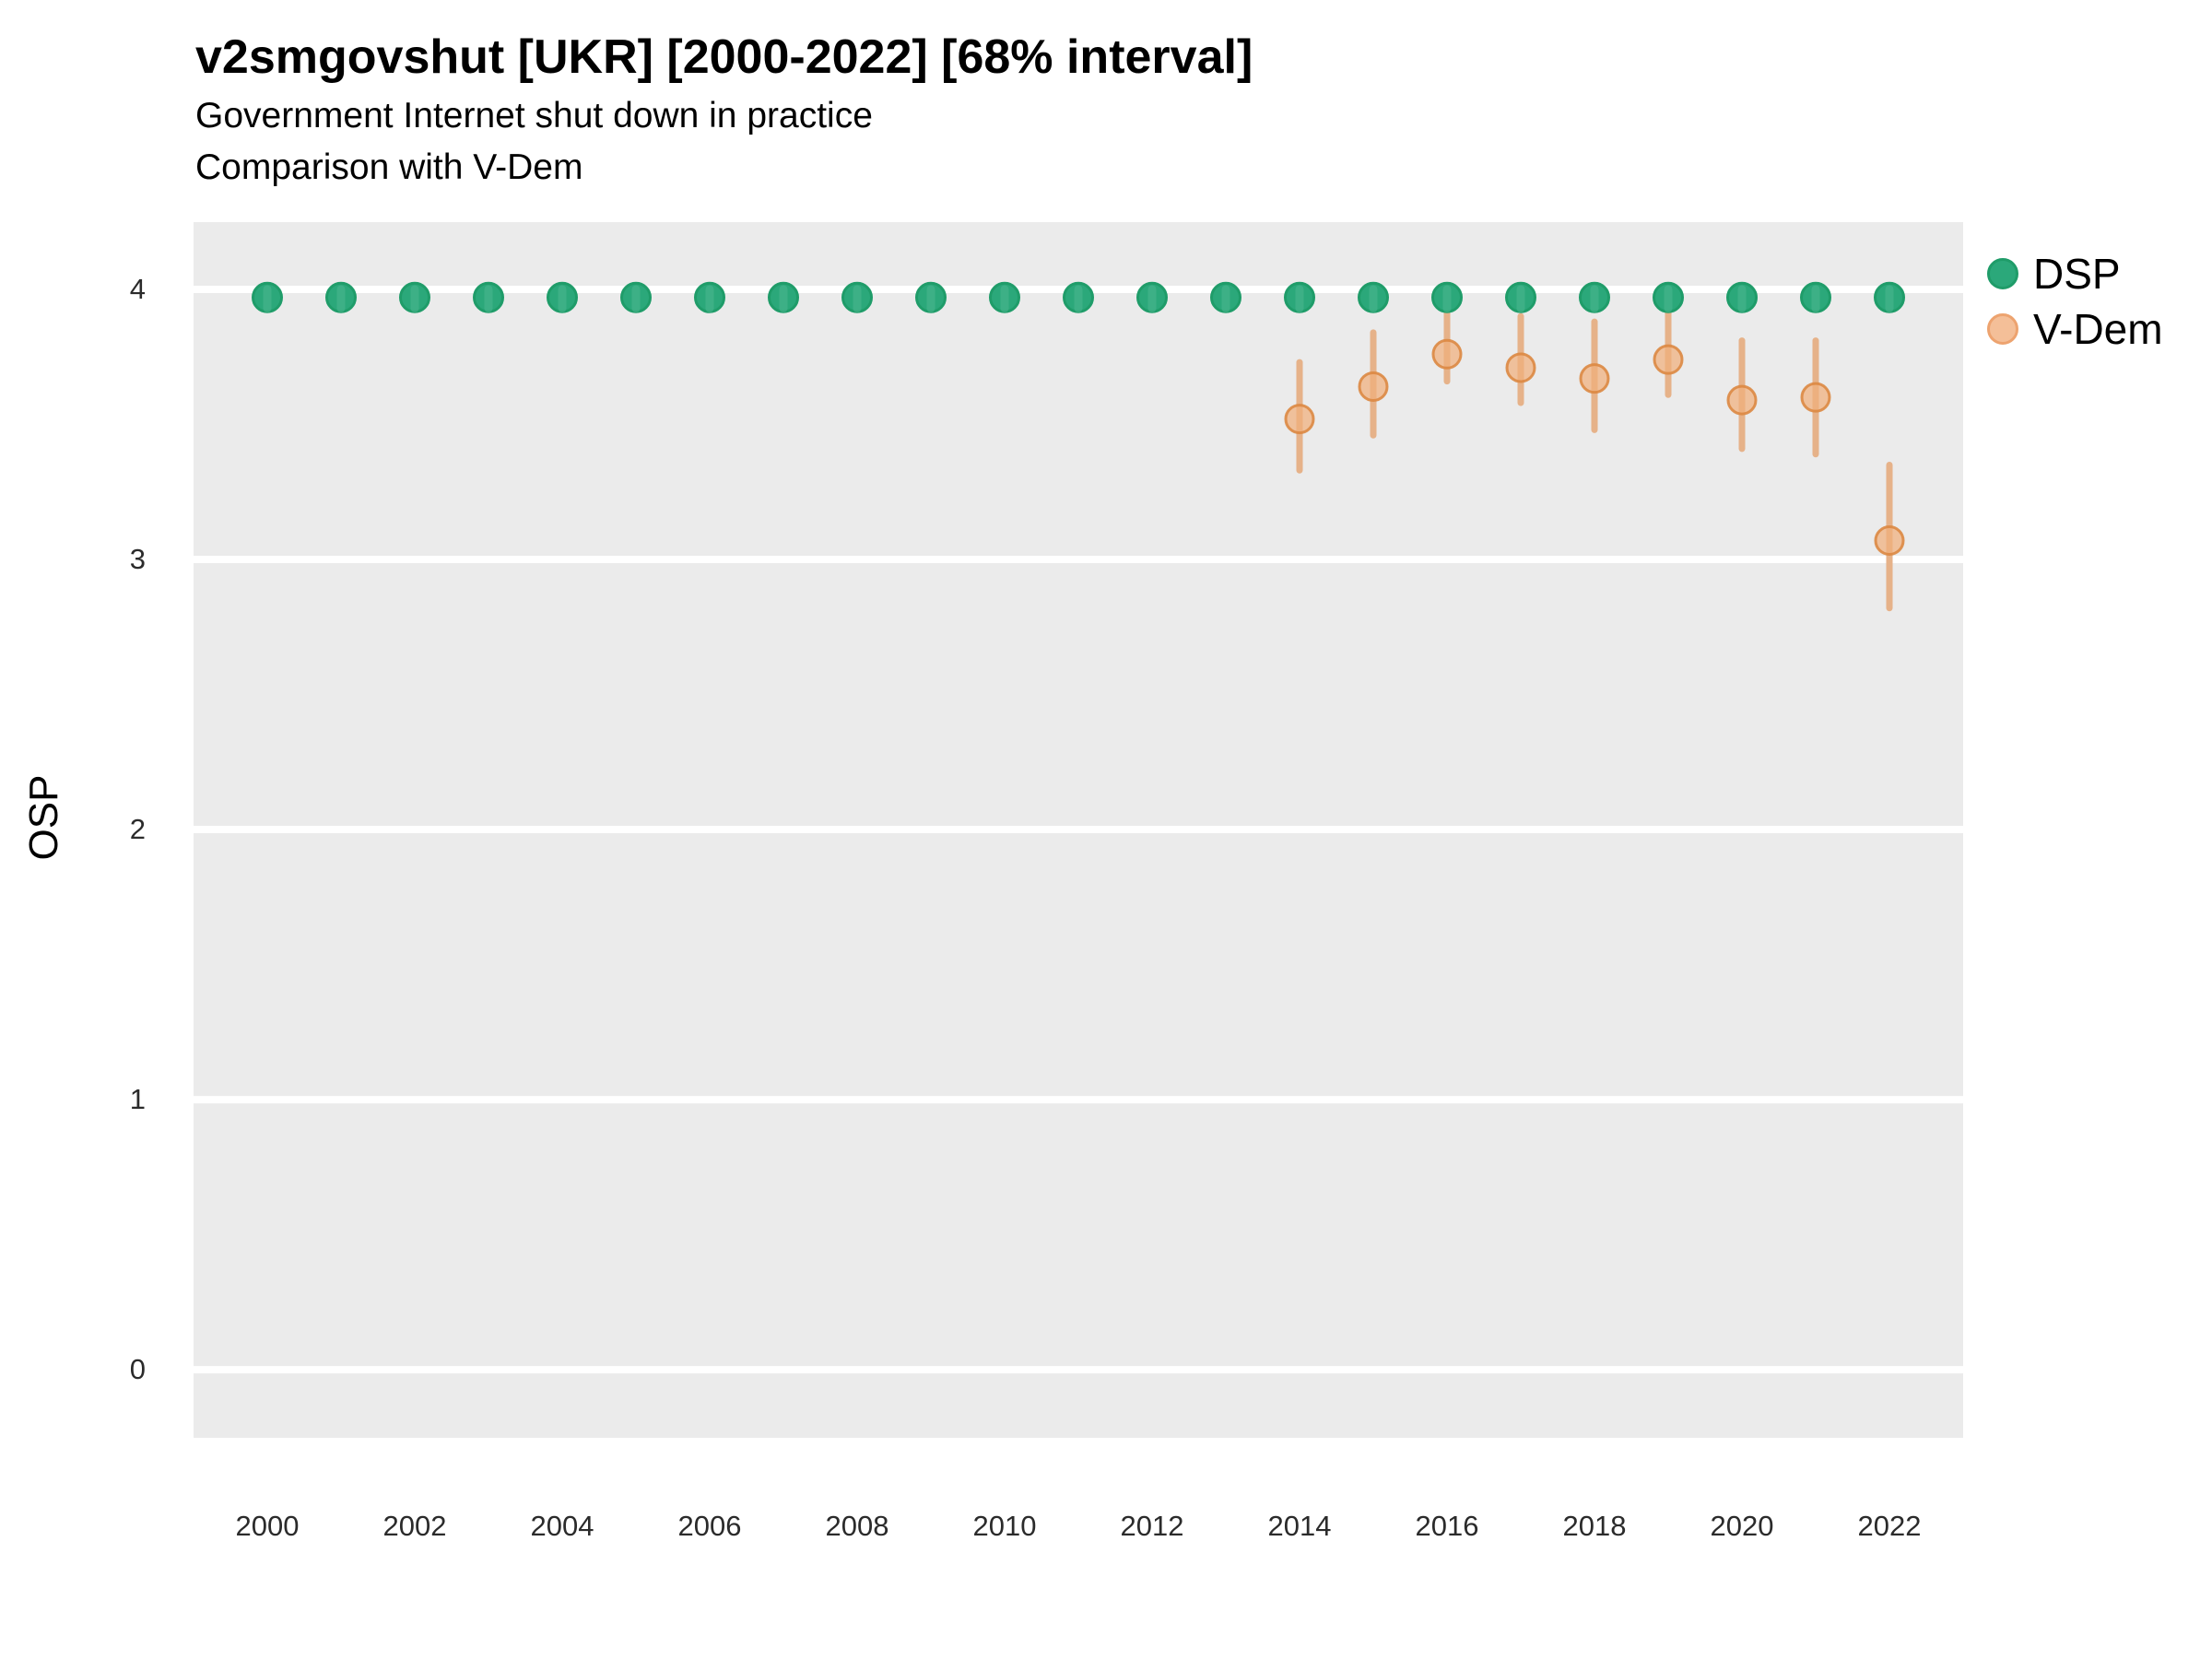 Image resolution: width=2212 pixels, height=1659 pixels. I want to click on vdem-legend-label: V-Dem, so click(2098, 329).